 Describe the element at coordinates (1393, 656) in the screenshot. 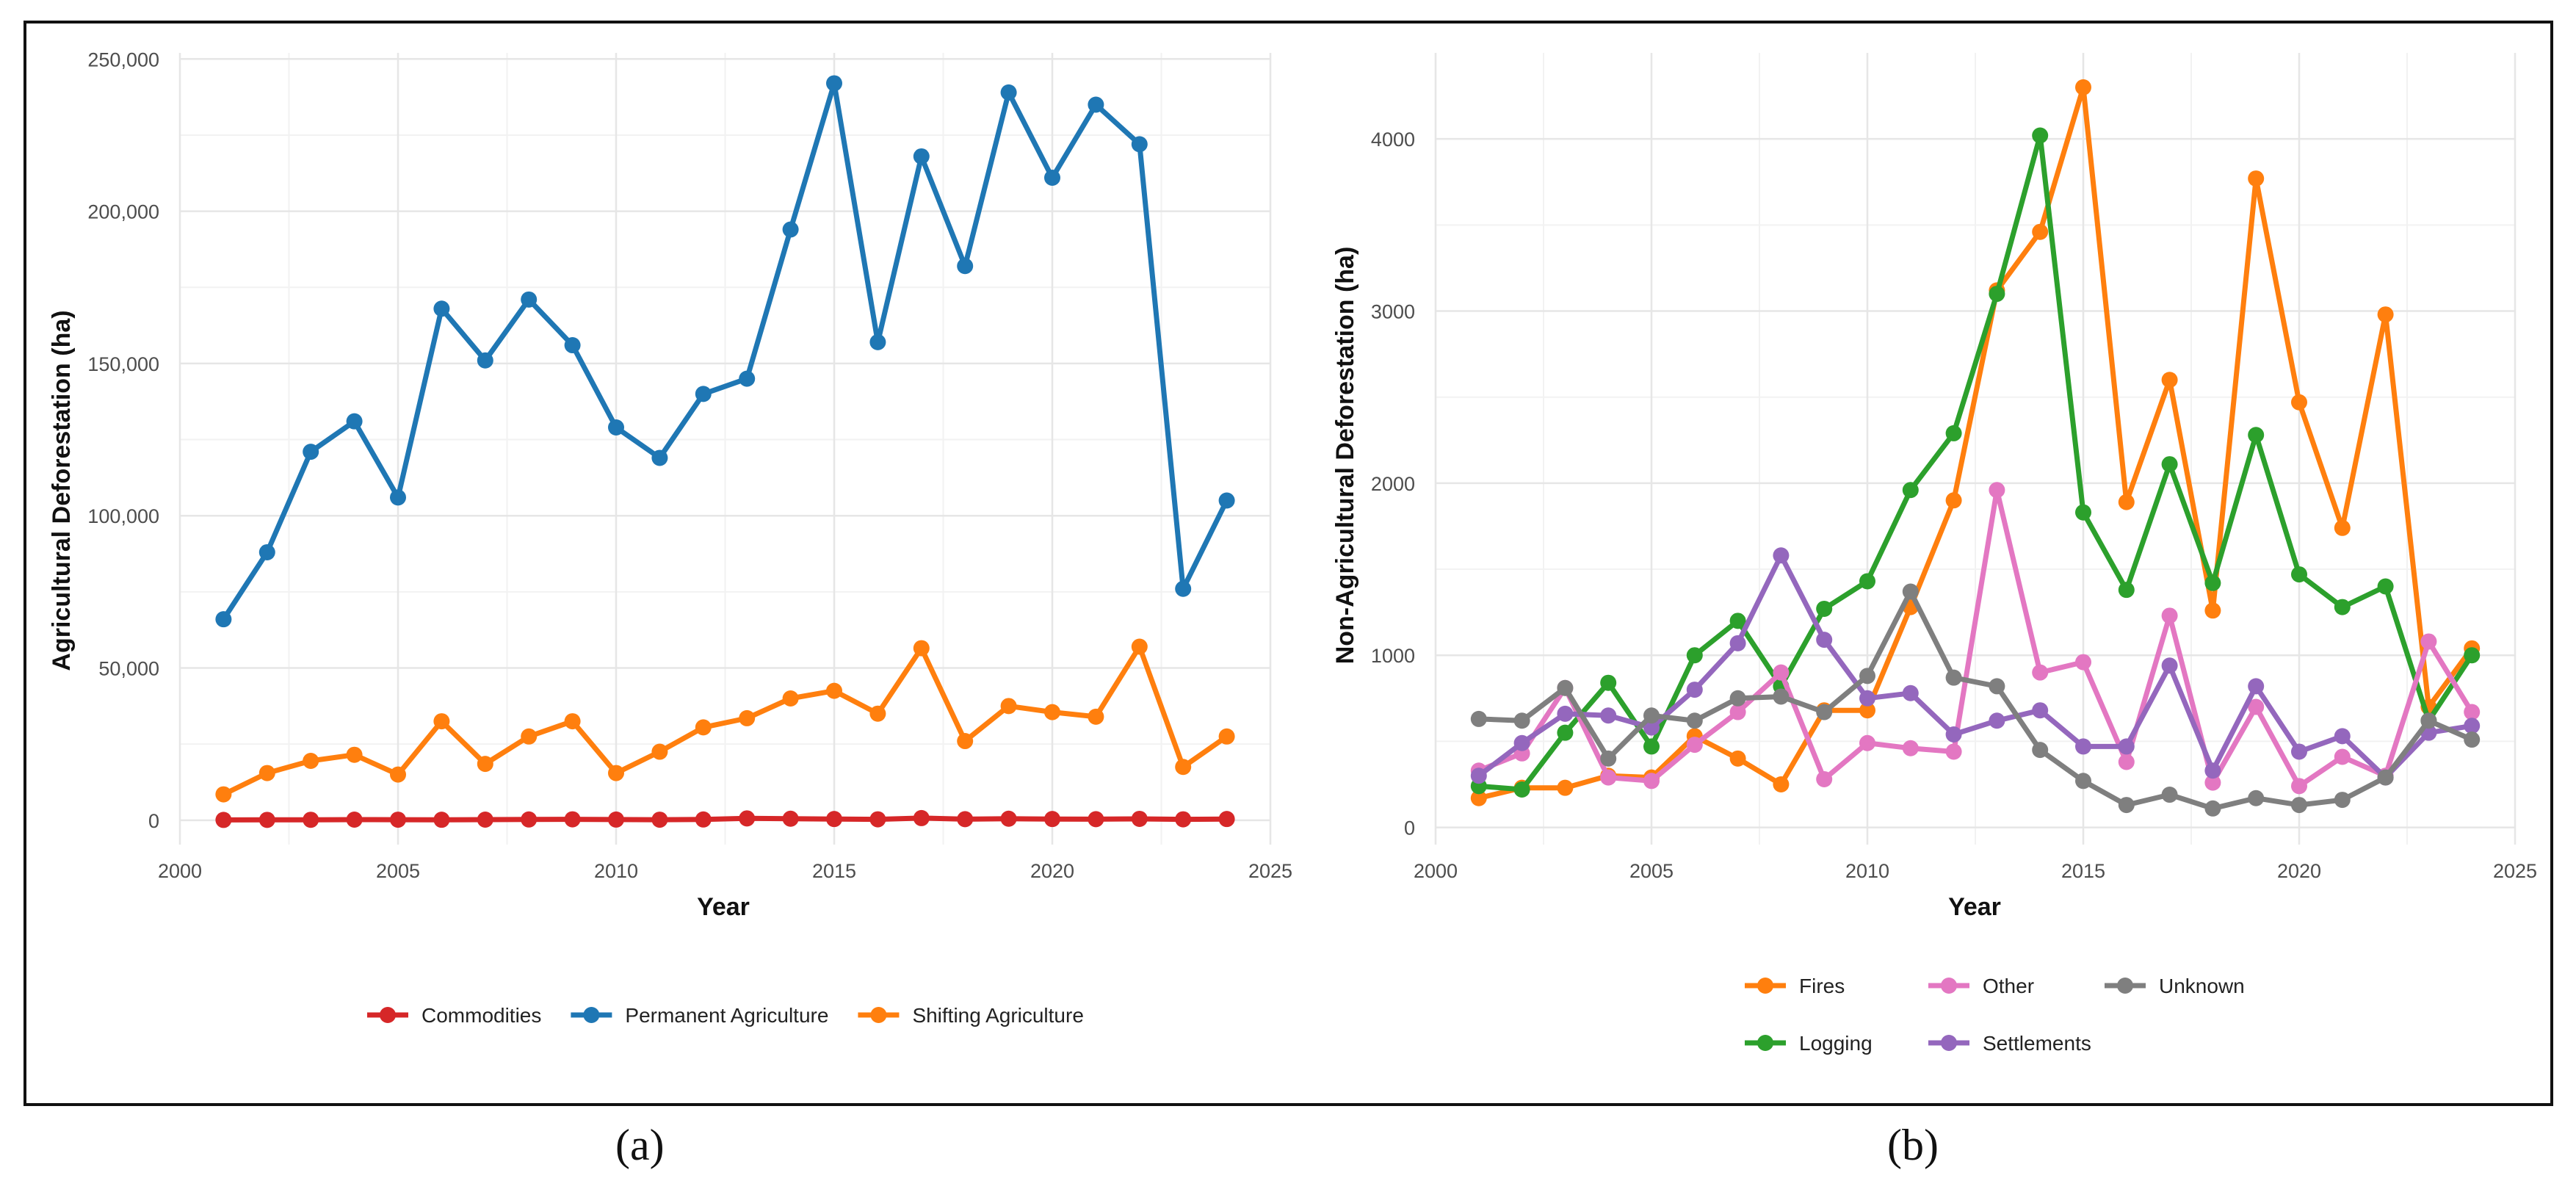

I see `chart-b-ytick-label: 1000` at that location.